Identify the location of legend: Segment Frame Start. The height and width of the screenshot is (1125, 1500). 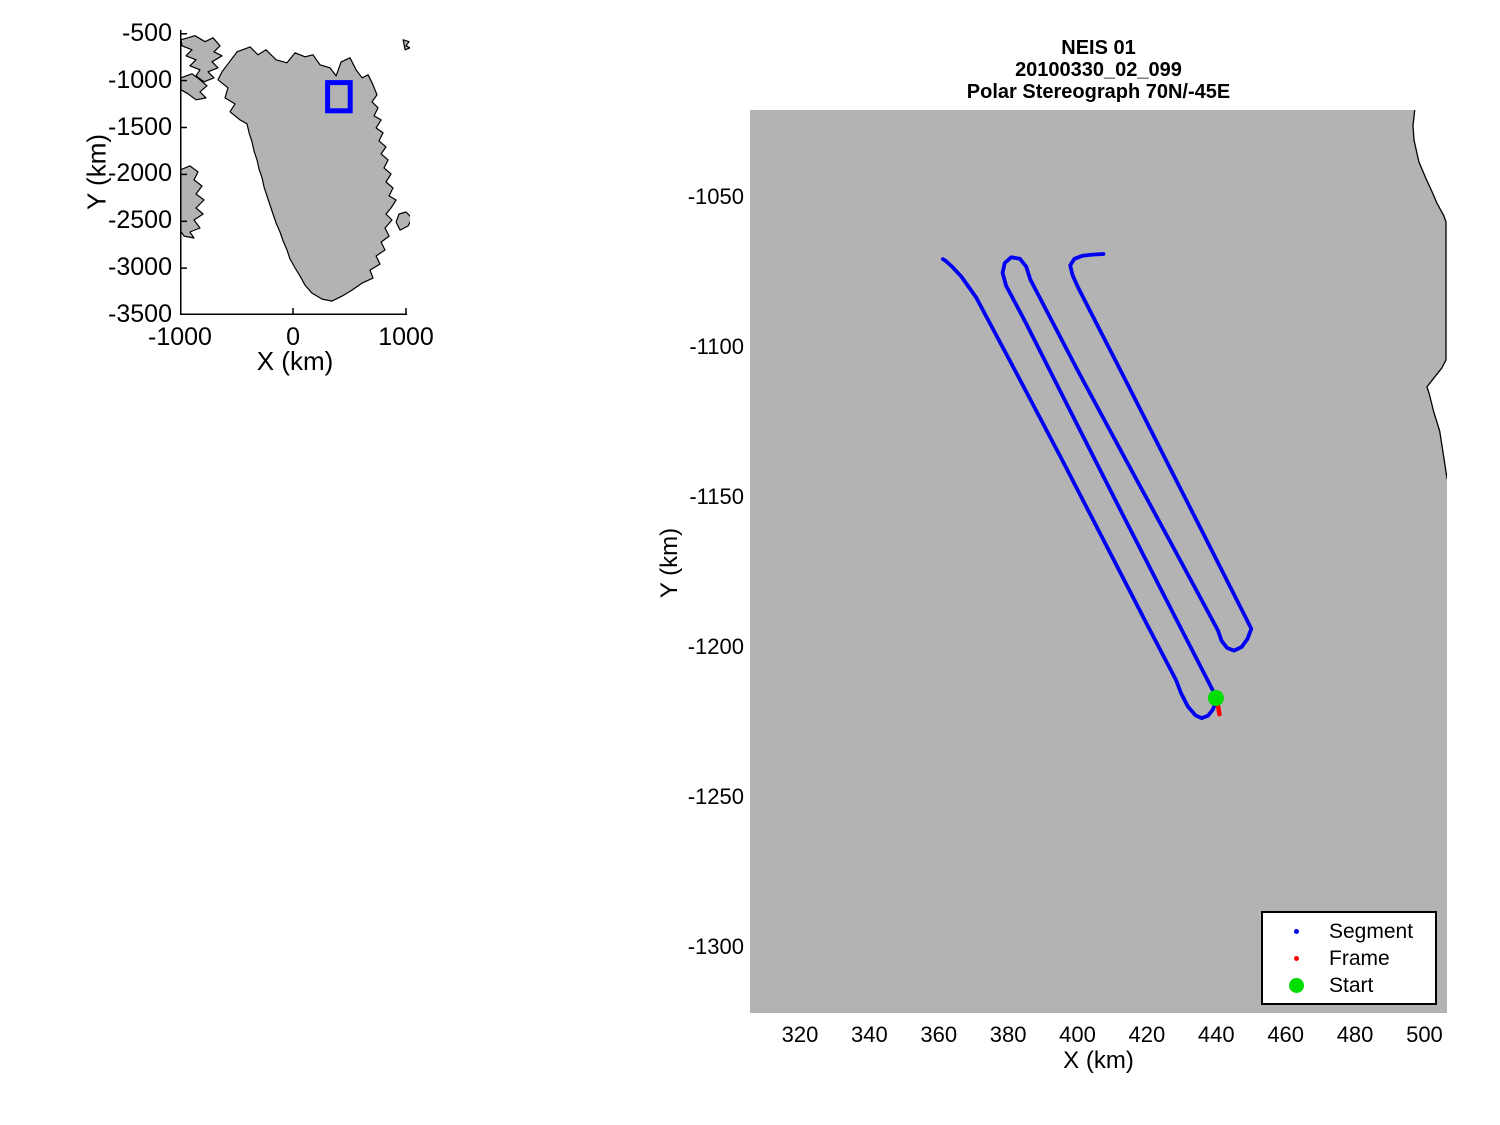
(1349, 958).